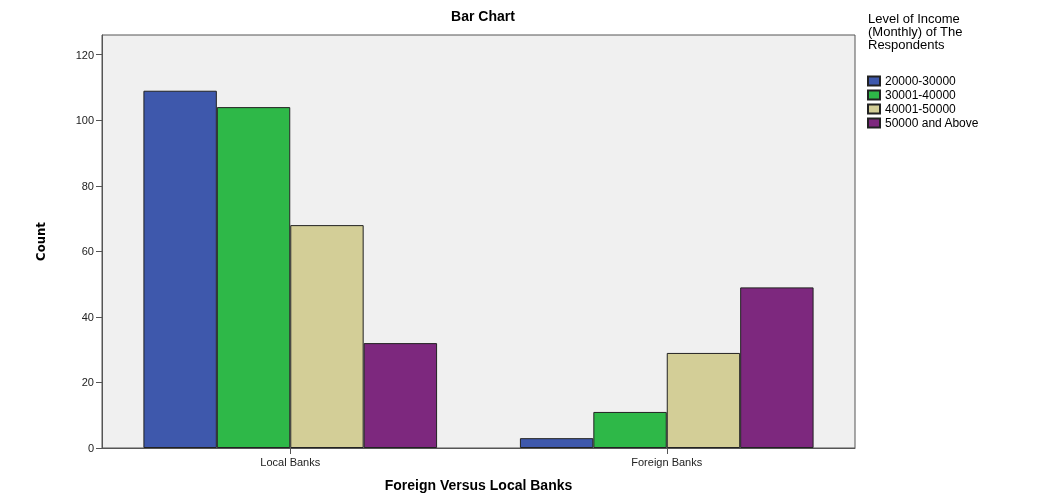 Image resolution: width=1049 pixels, height=497 pixels. I want to click on y-tick-label: 80, so click(87, 185).